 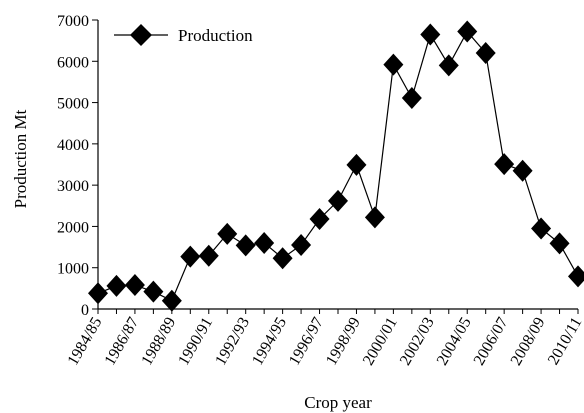 I want to click on x-tick-label: 2010/11, so click(x=564, y=341).